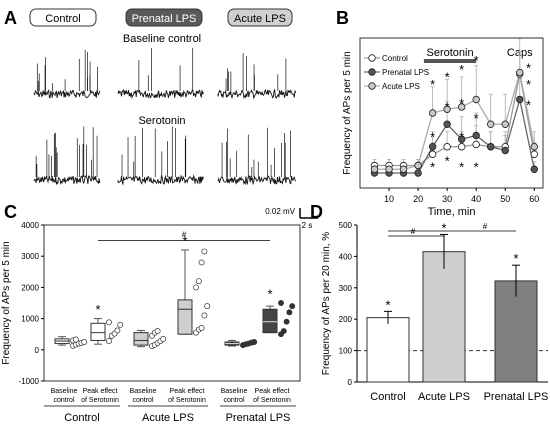 The width and height of the screenshot is (550, 428). I want to click on bar-control, so click(388, 350).